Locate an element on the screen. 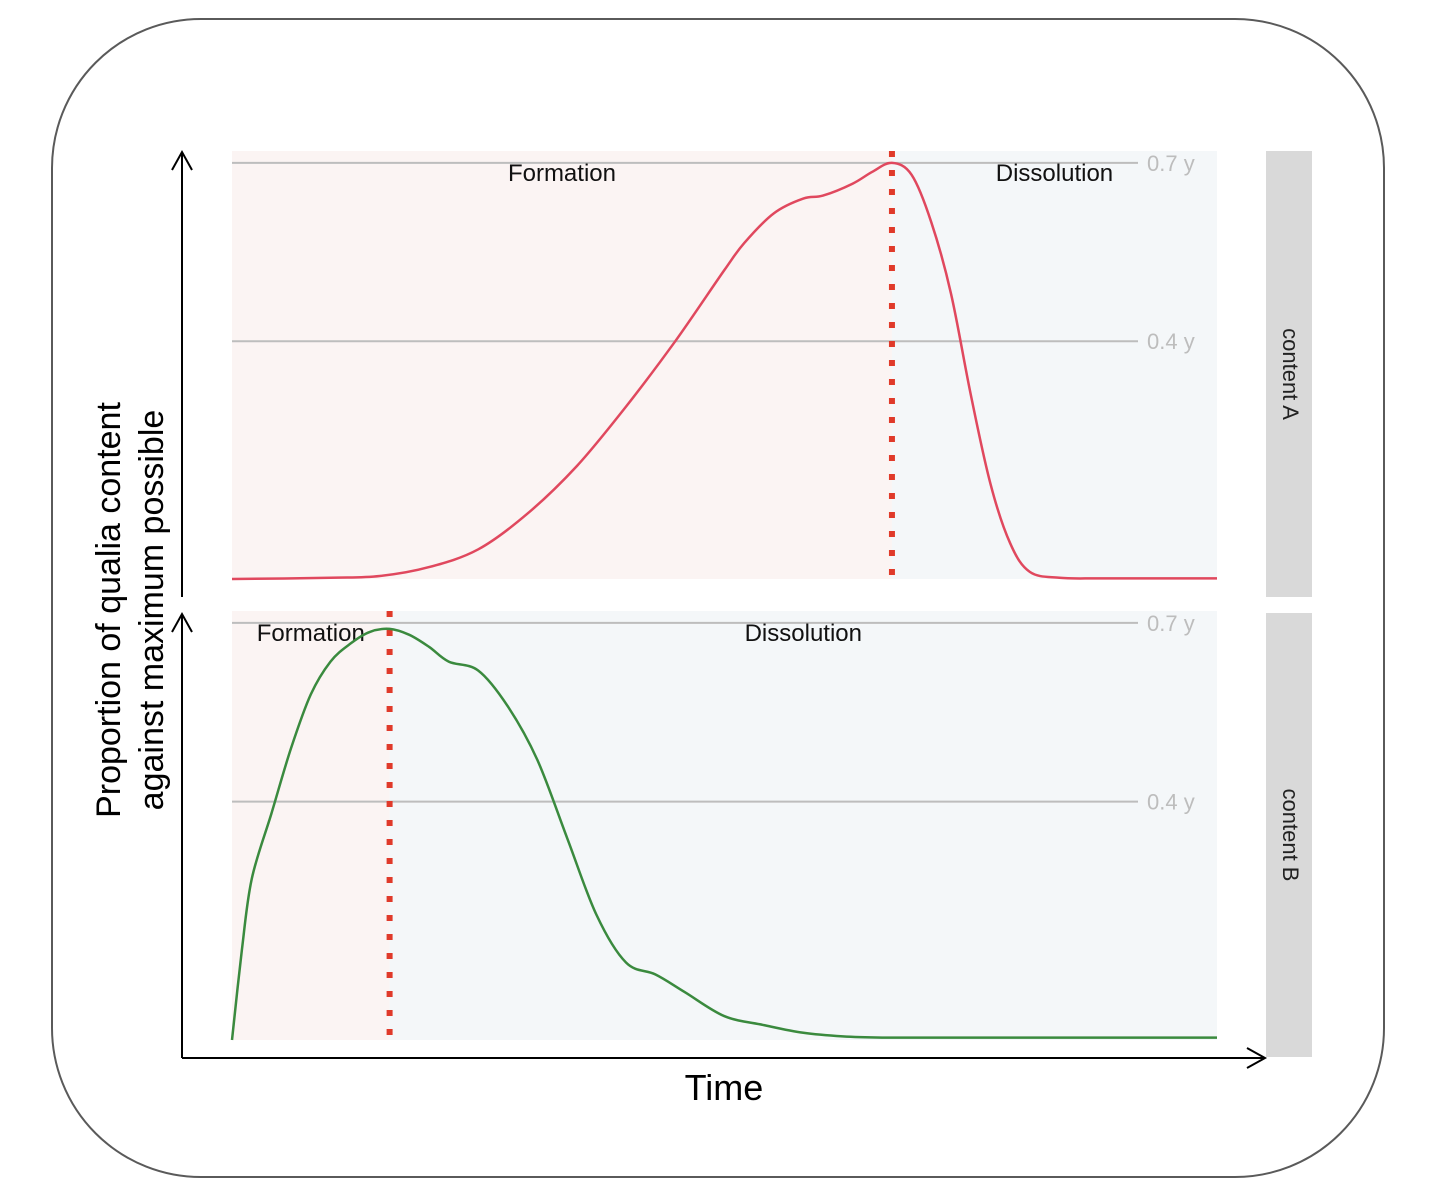  x-axis-arrow is located at coordinates (1257, 1058).